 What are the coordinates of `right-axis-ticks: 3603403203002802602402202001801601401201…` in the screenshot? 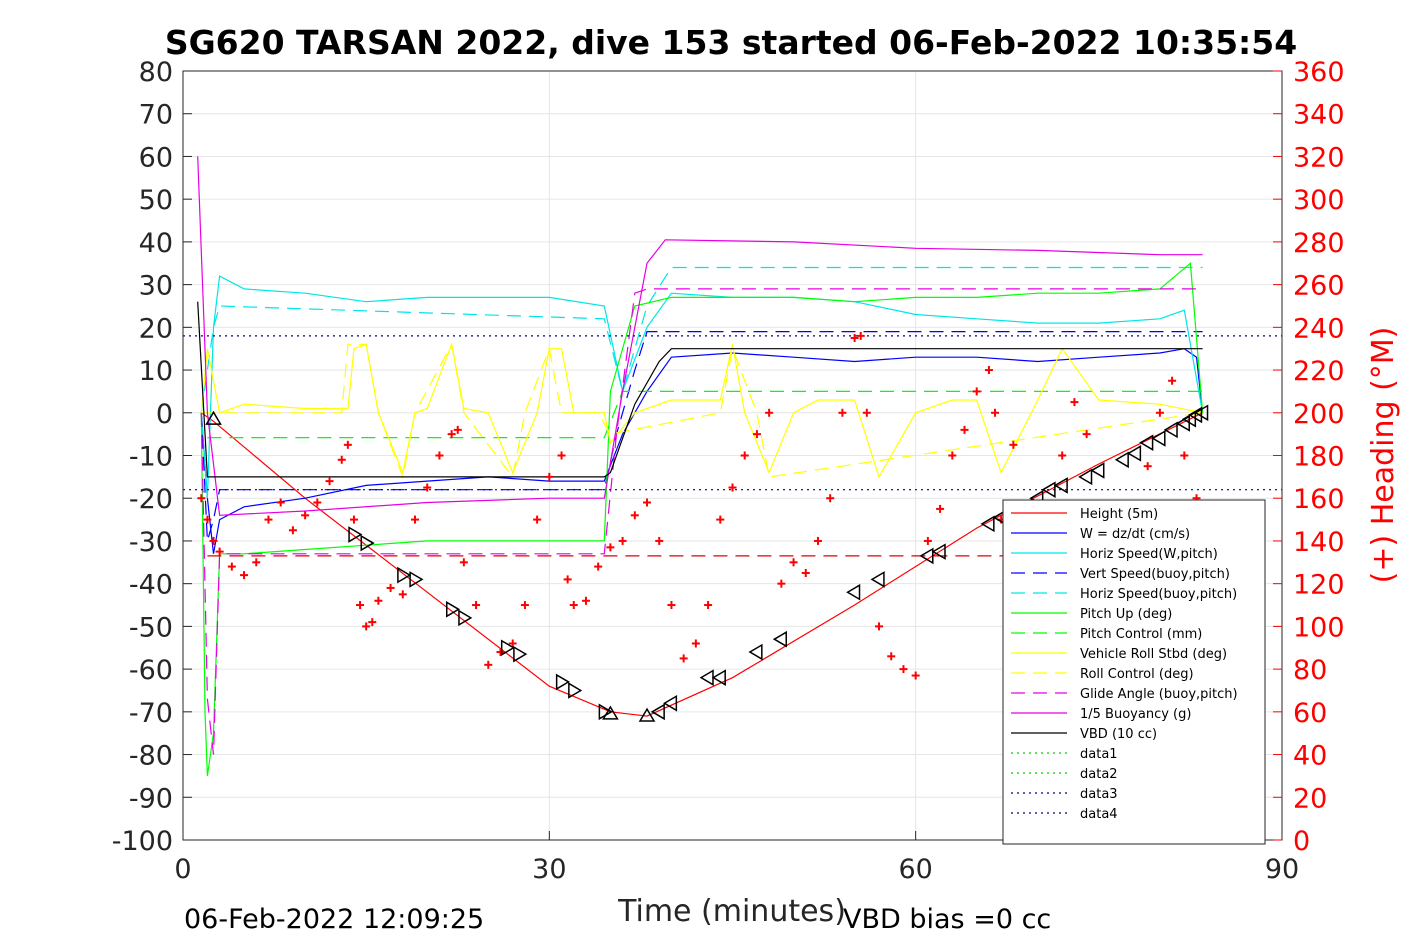 It's located at (1309, 457).